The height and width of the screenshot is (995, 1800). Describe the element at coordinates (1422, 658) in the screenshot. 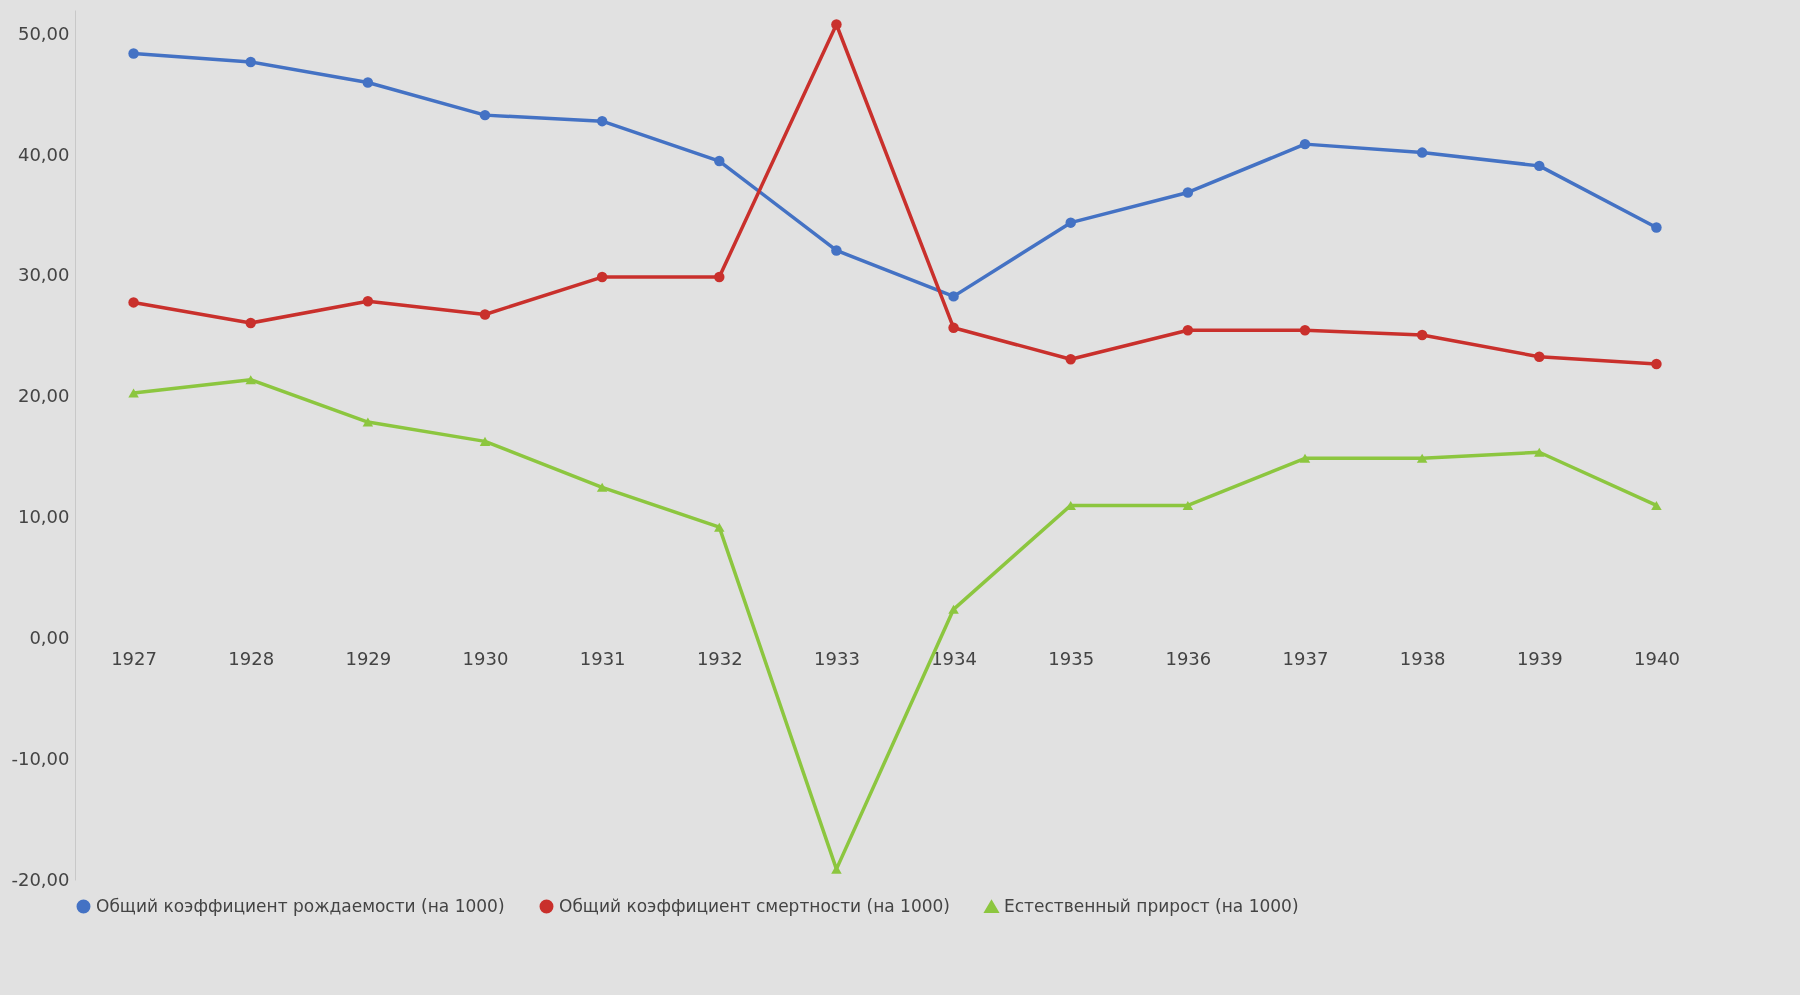

I see `x-tick-label: 1938` at that location.